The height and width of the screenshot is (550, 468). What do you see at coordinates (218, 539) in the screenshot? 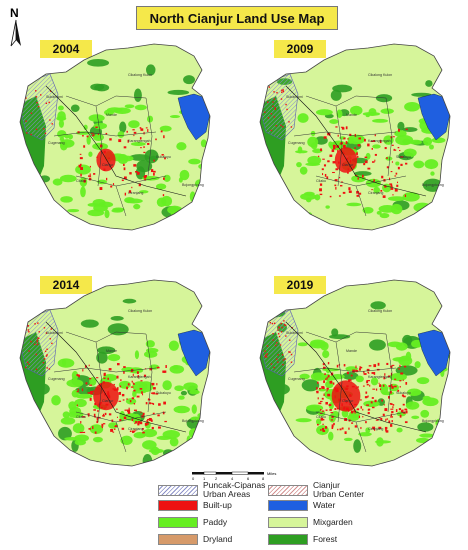
I see `legend-label: Dryland` at bounding box center [218, 539].